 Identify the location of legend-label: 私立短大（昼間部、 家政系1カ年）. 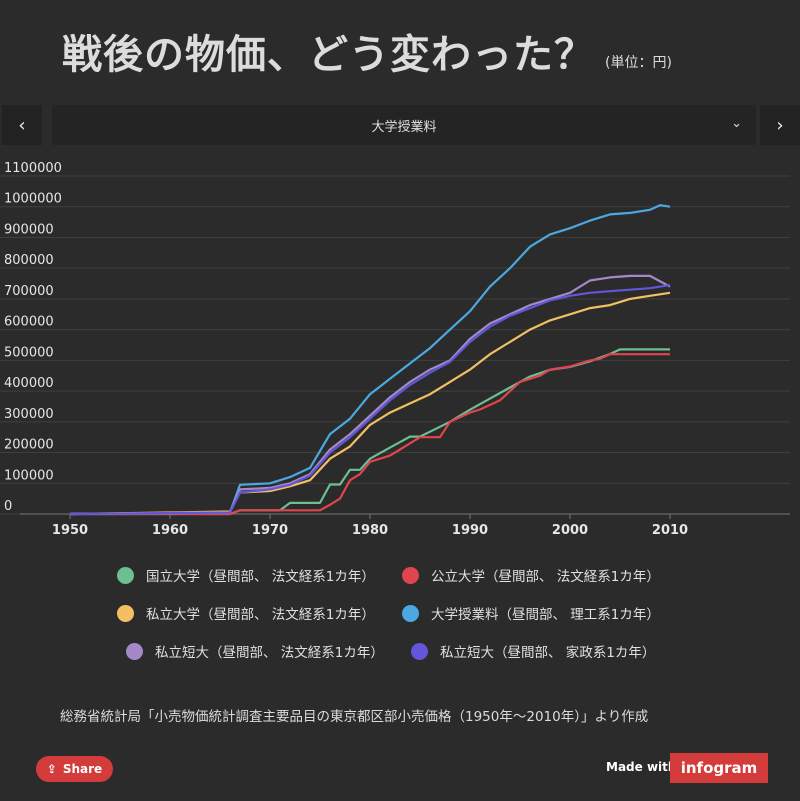
(548, 653).